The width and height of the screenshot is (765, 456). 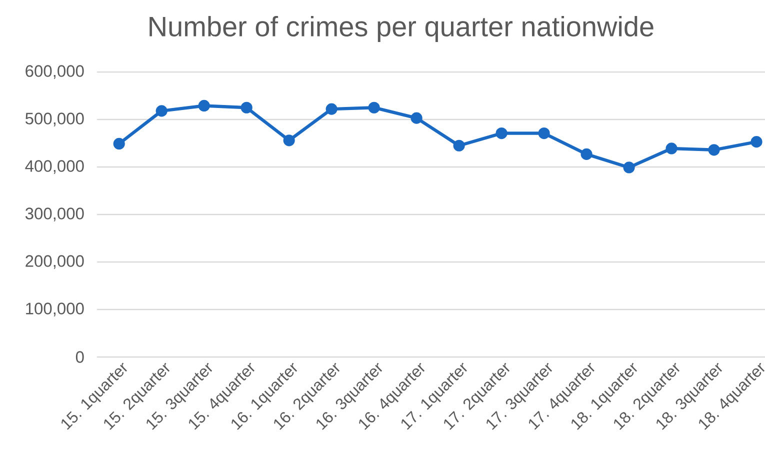 I want to click on y-tick-label: 0, so click(x=80, y=357).